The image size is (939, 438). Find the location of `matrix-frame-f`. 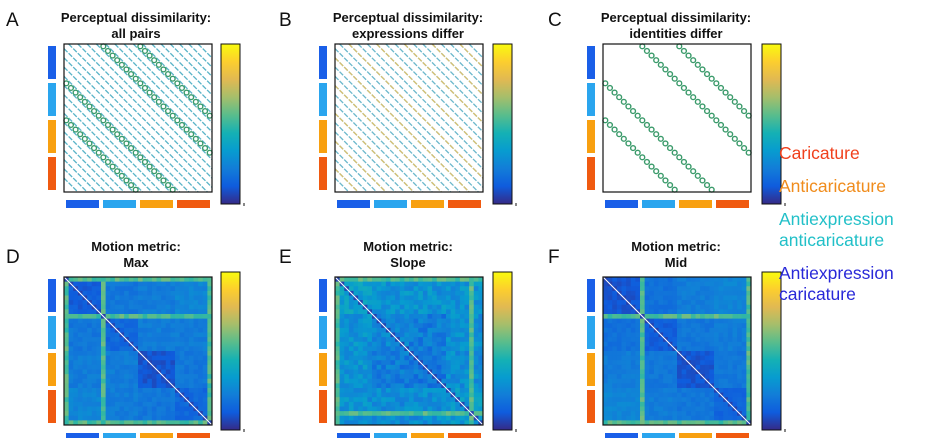

matrix-frame-f is located at coordinates (677, 351).